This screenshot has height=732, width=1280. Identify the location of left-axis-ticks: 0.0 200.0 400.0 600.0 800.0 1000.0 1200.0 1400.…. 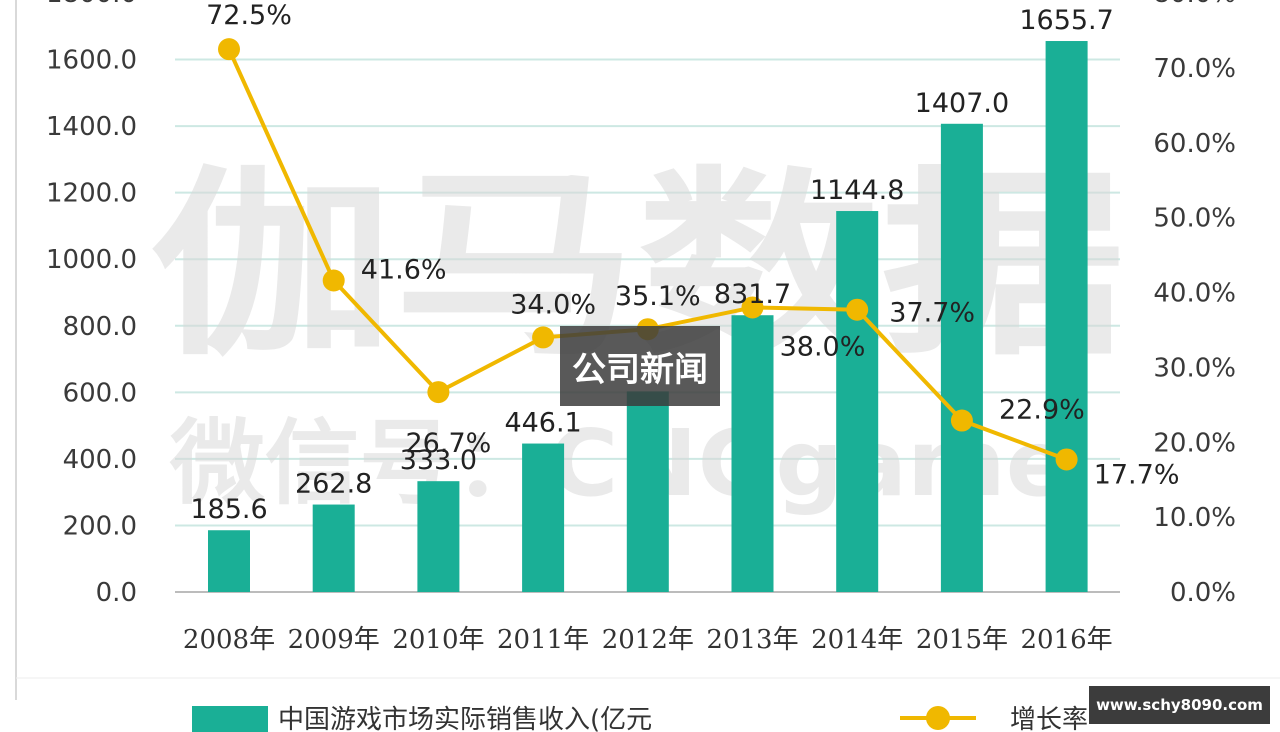
(91, 304).